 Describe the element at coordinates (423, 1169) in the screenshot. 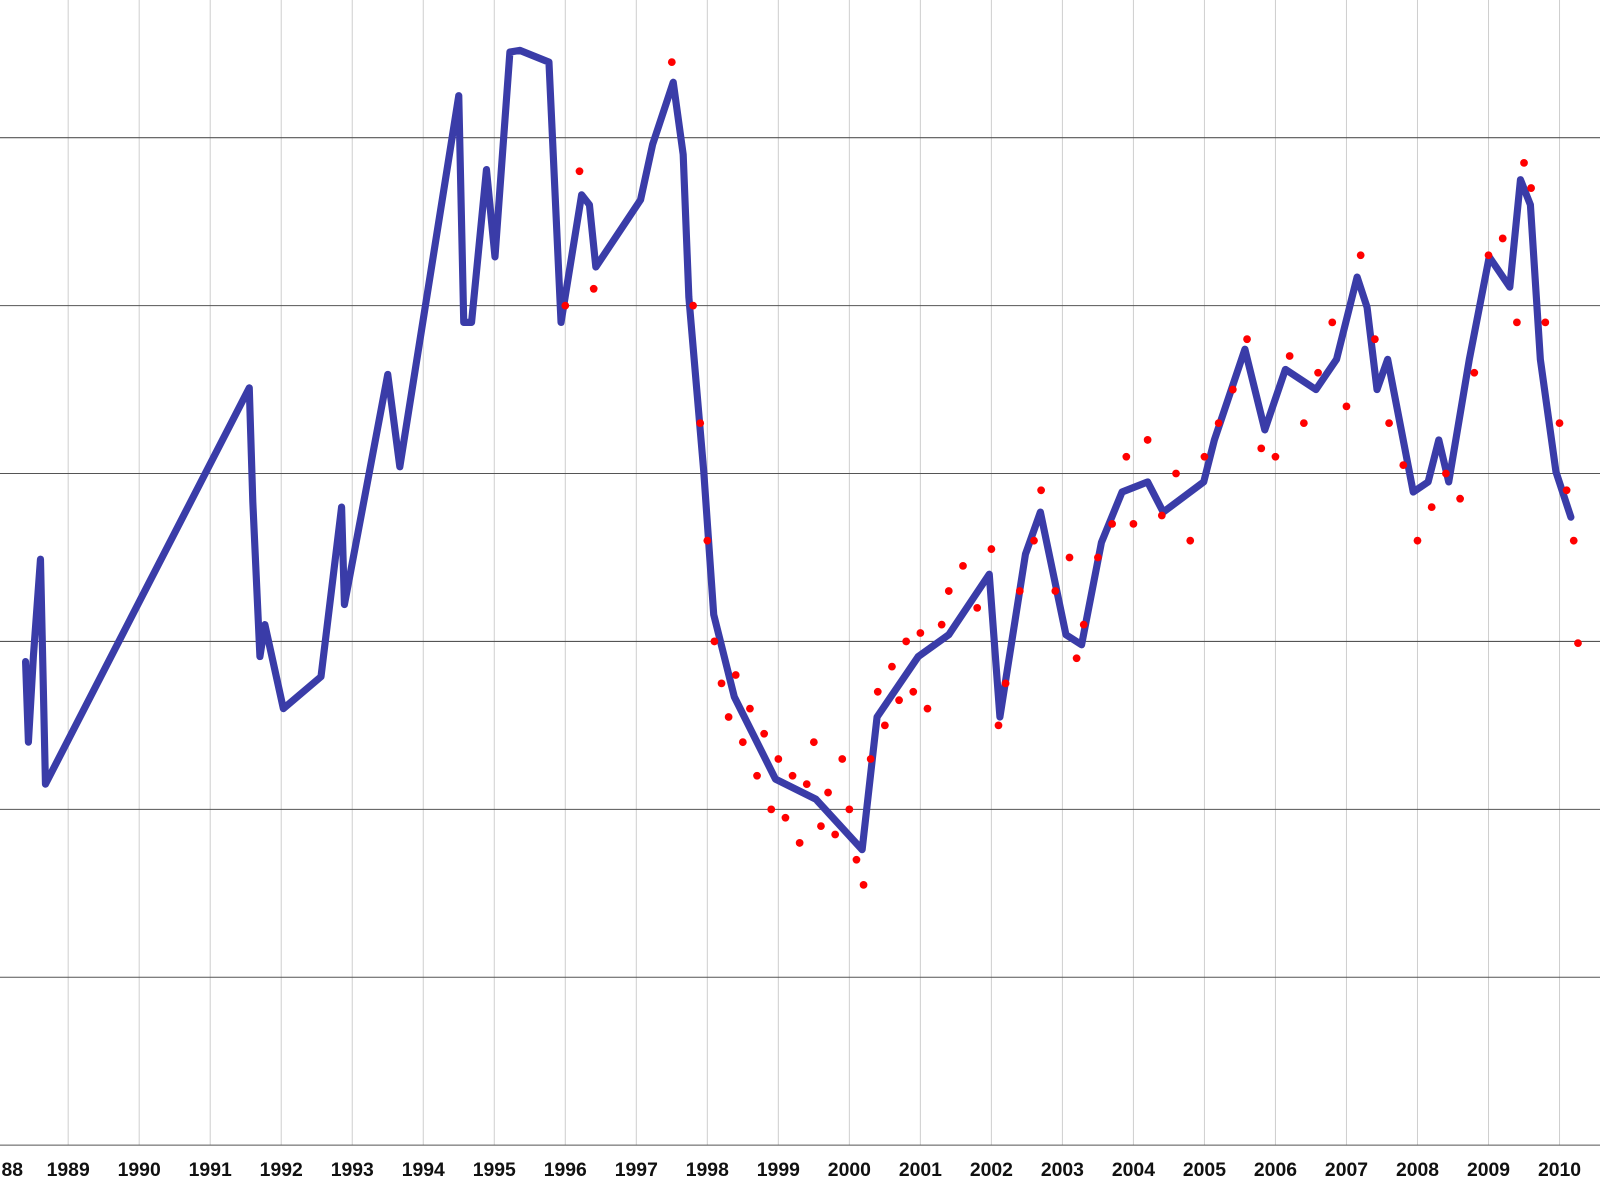

I see `x-tick-label: 1994` at that location.